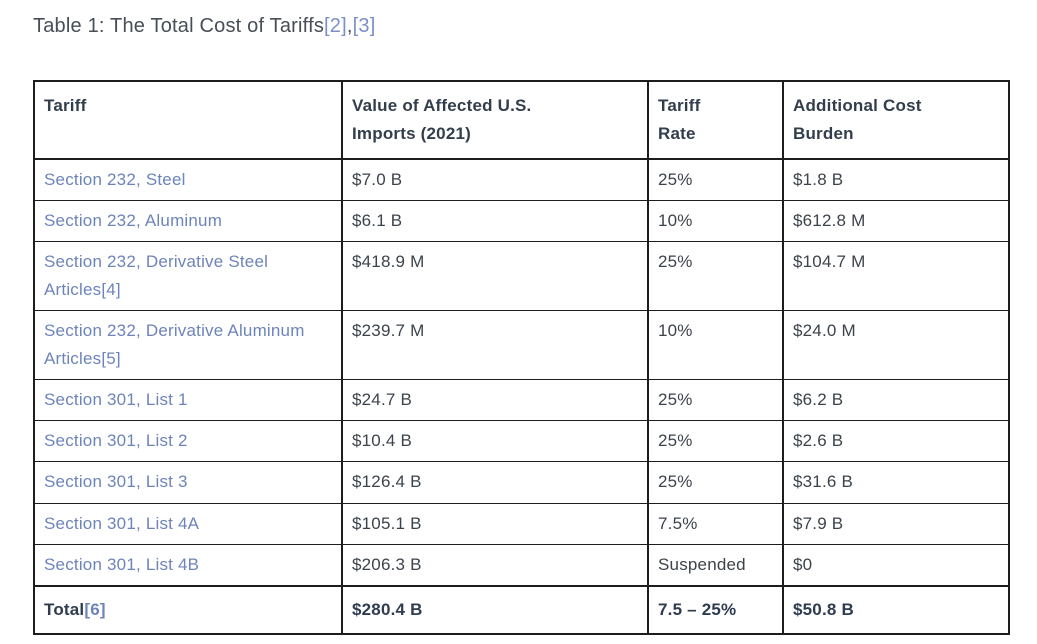 The width and height of the screenshot is (1037, 644). I want to click on burden-cell: $7.9 B, so click(896, 523).